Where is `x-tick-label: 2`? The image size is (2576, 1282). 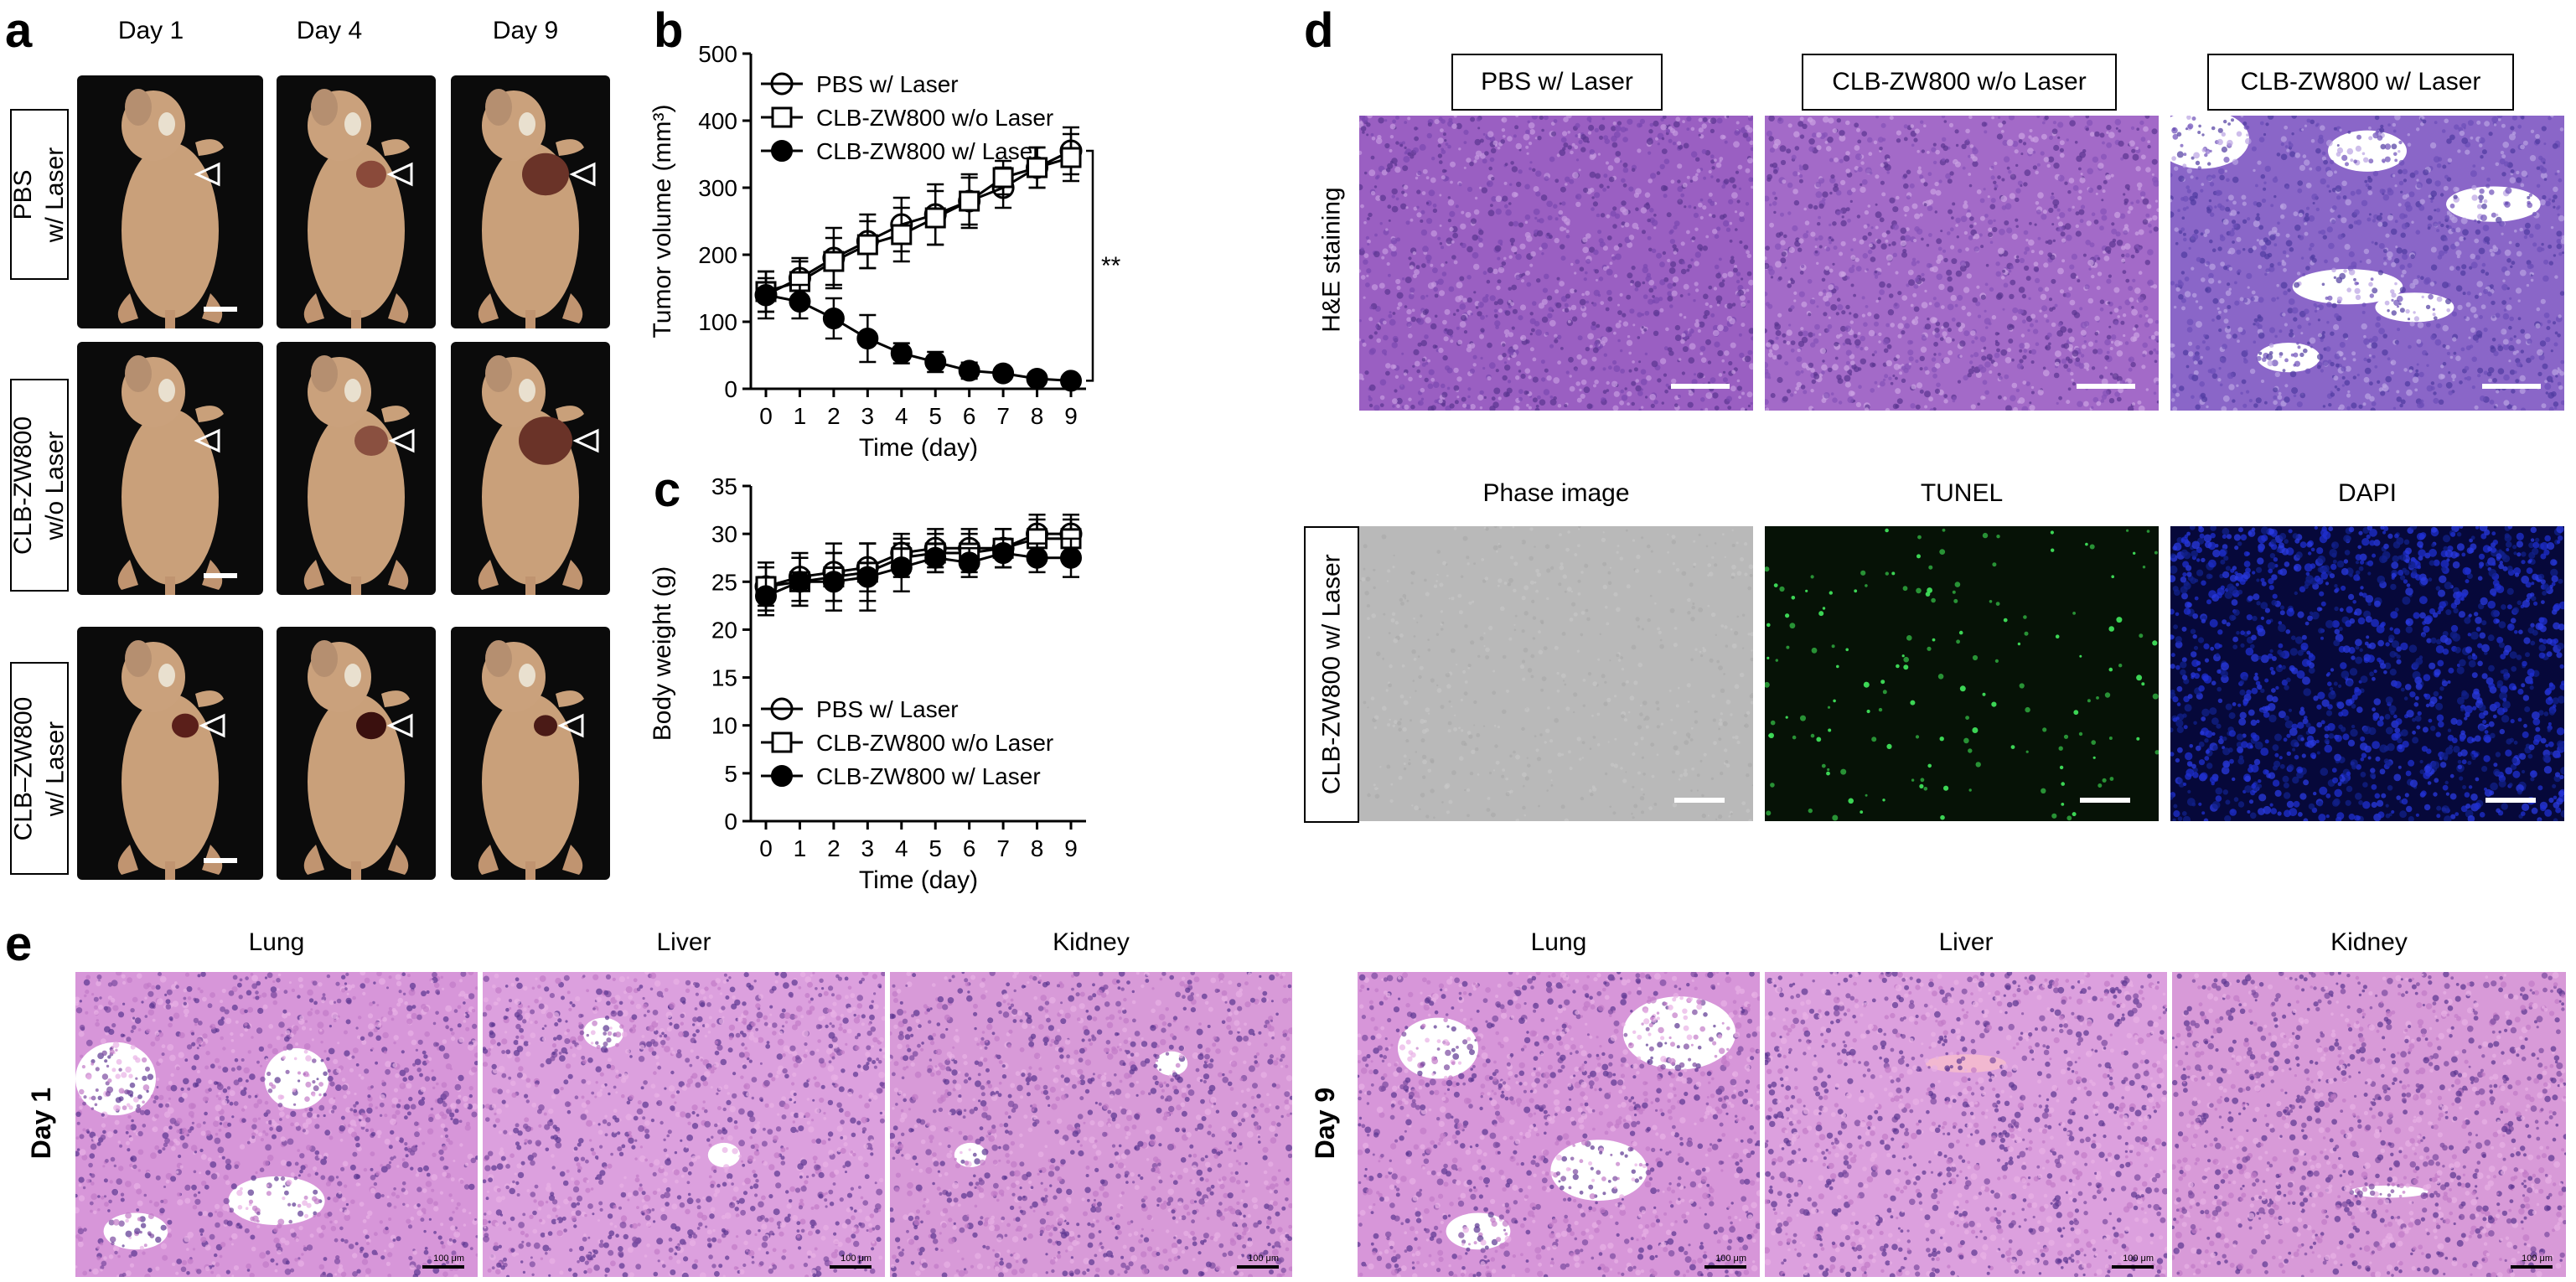
x-tick-label: 2 is located at coordinates (834, 848).